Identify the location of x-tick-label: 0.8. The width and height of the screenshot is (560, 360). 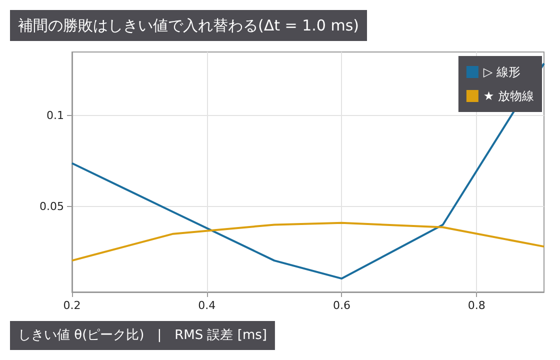
(477, 305).